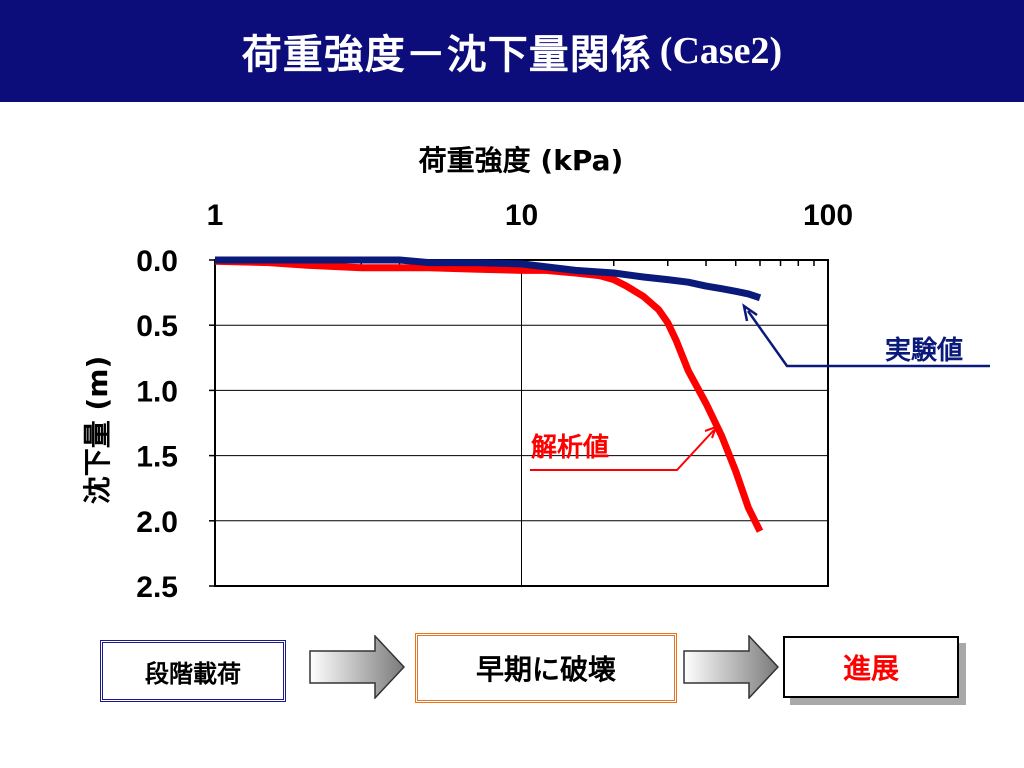  What do you see at coordinates (868, 339) in the screenshot?
I see `annotation-experimental-leader` at bounding box center [868, 339].